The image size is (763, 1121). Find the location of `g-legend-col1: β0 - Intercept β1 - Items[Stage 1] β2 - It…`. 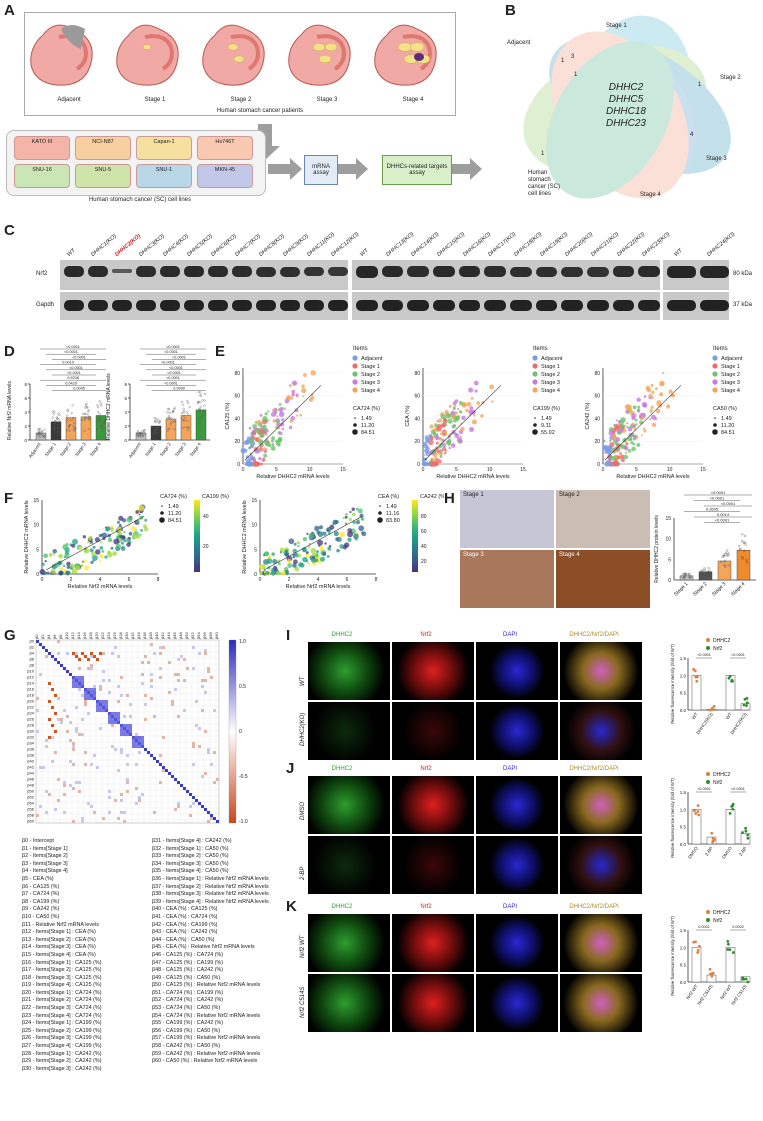

g-legend-col1: β0 - Intercept β1 - Items[Stage 1] β2 - It… is located at coordinates (86, 955).